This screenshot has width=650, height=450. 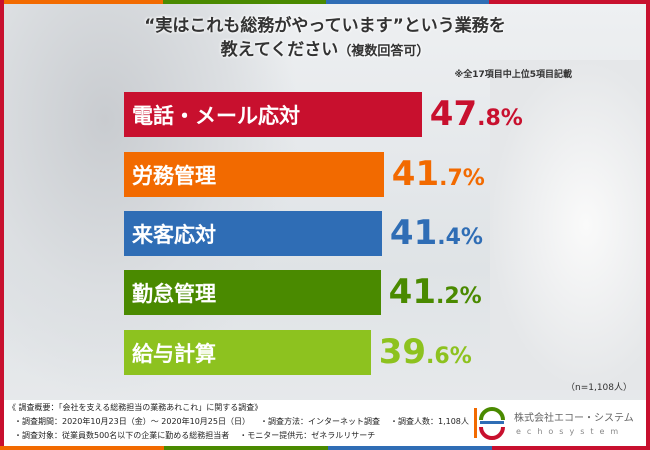 I want to click on bar-label: 給与計算, so click(x=174, y=353).